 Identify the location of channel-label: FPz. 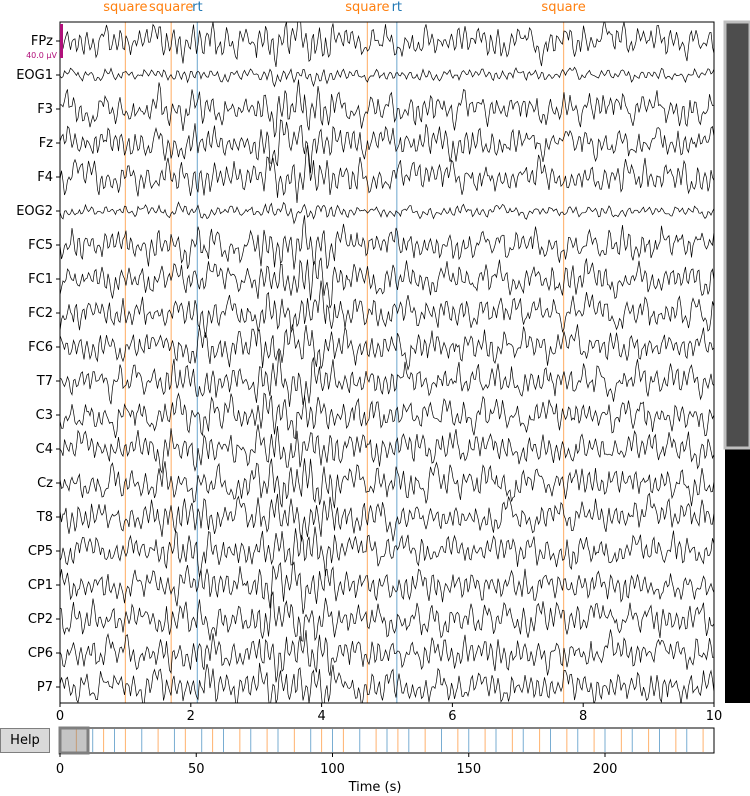
(42, 41).